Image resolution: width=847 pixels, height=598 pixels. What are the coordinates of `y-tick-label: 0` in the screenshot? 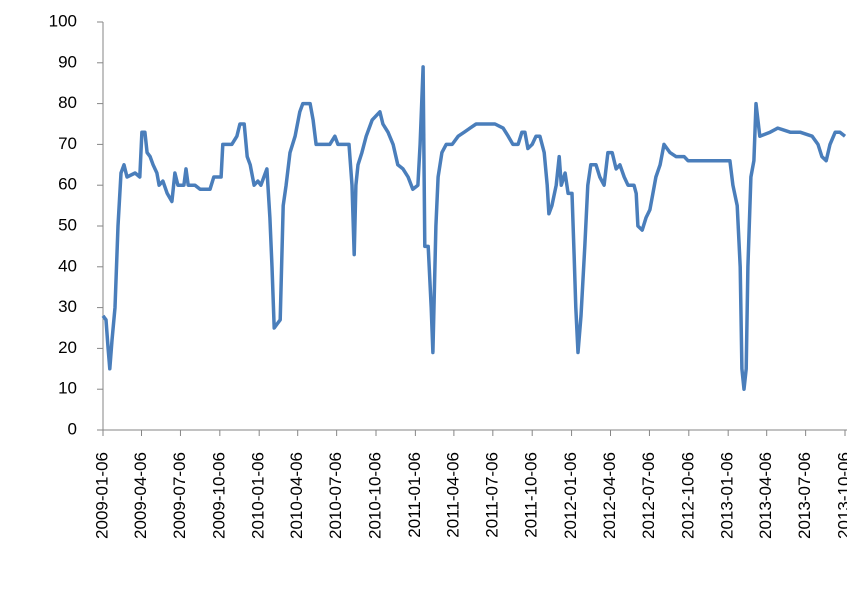 It's located at (72, 428).